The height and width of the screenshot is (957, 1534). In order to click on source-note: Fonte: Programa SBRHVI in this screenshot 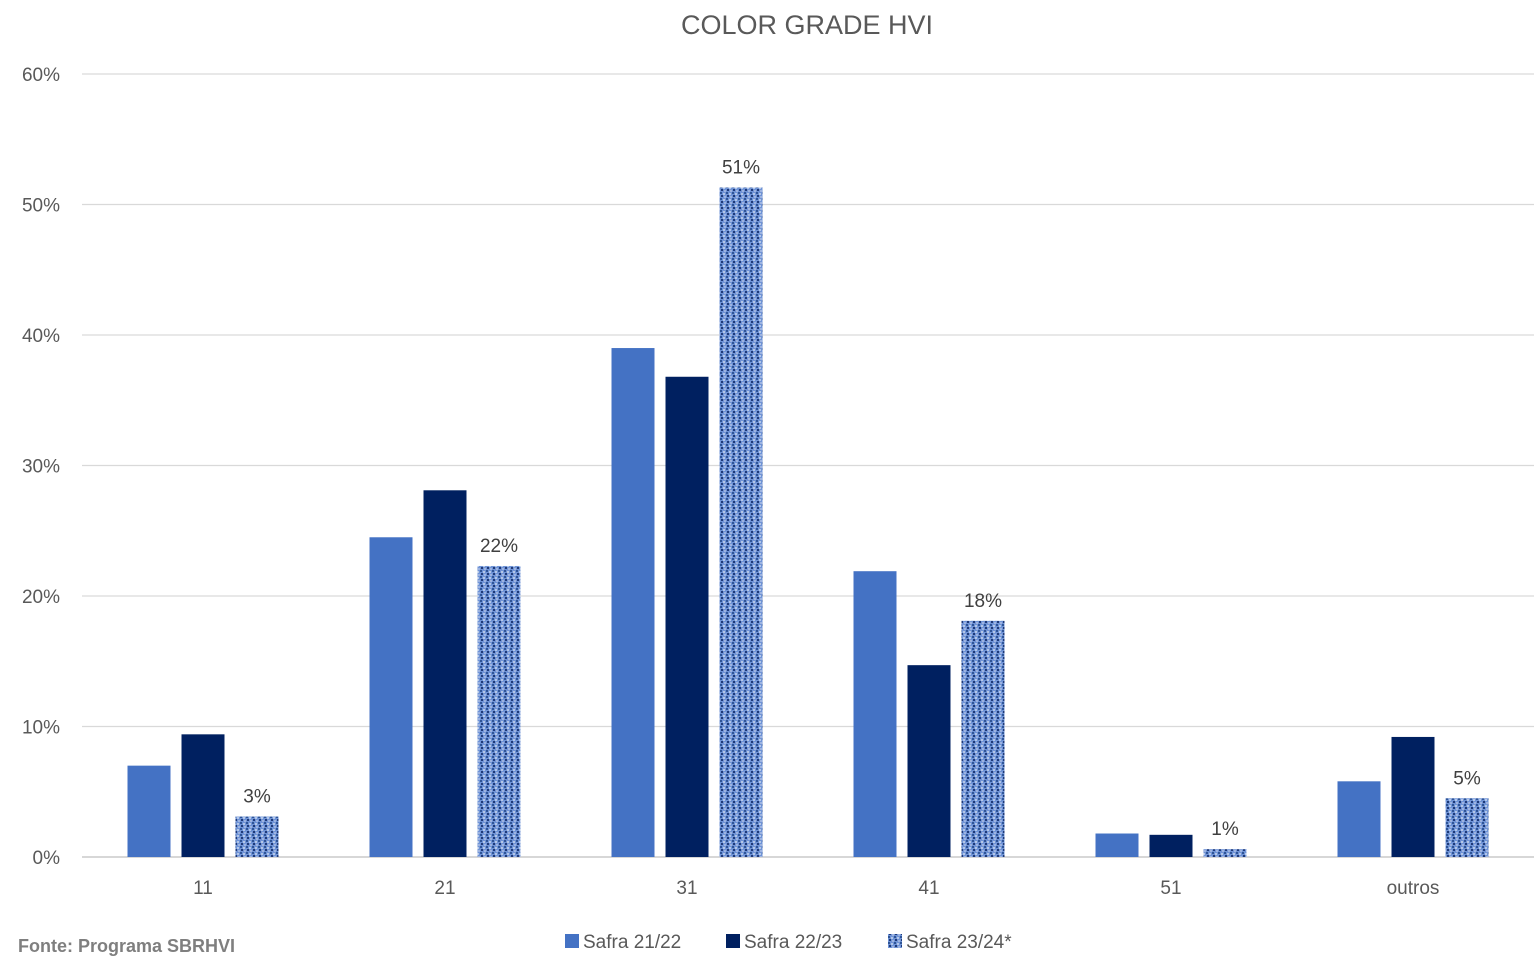, I will do `click(127, 946)`.